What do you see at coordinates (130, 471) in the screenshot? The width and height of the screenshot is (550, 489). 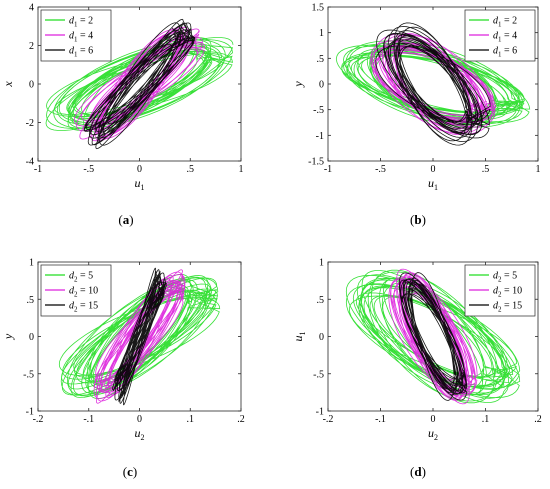 I see `panel-label: (c)` at bounding box center [130, 471].